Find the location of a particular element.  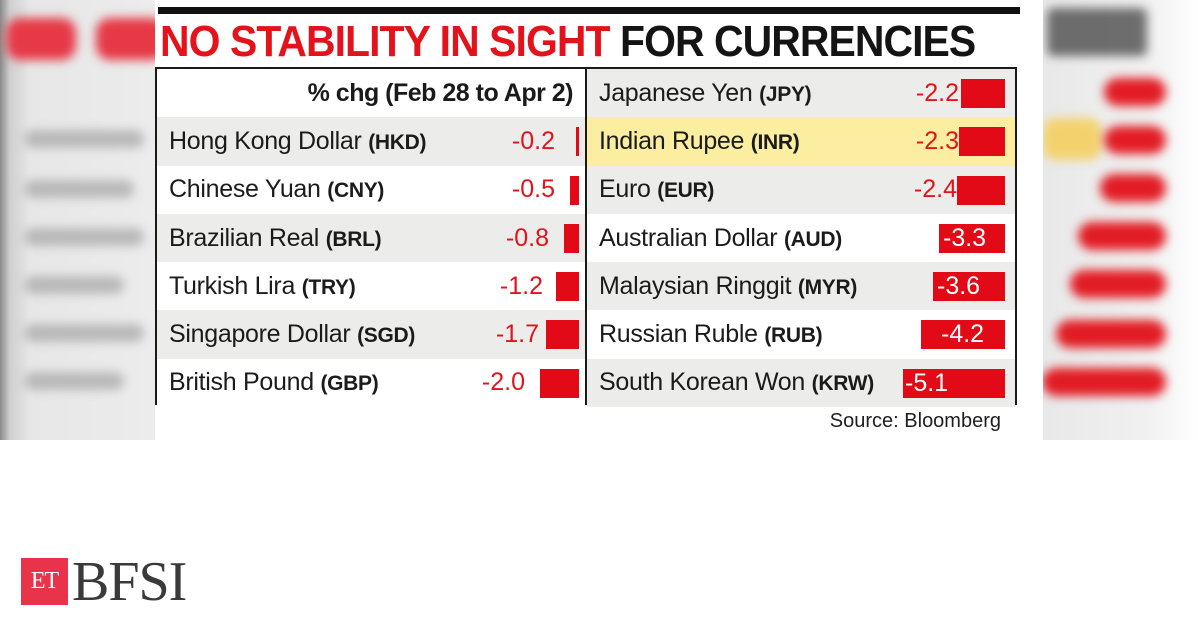

table-row: South Korean Won (KRW) -5.1 is located at coordinates (801, 383).